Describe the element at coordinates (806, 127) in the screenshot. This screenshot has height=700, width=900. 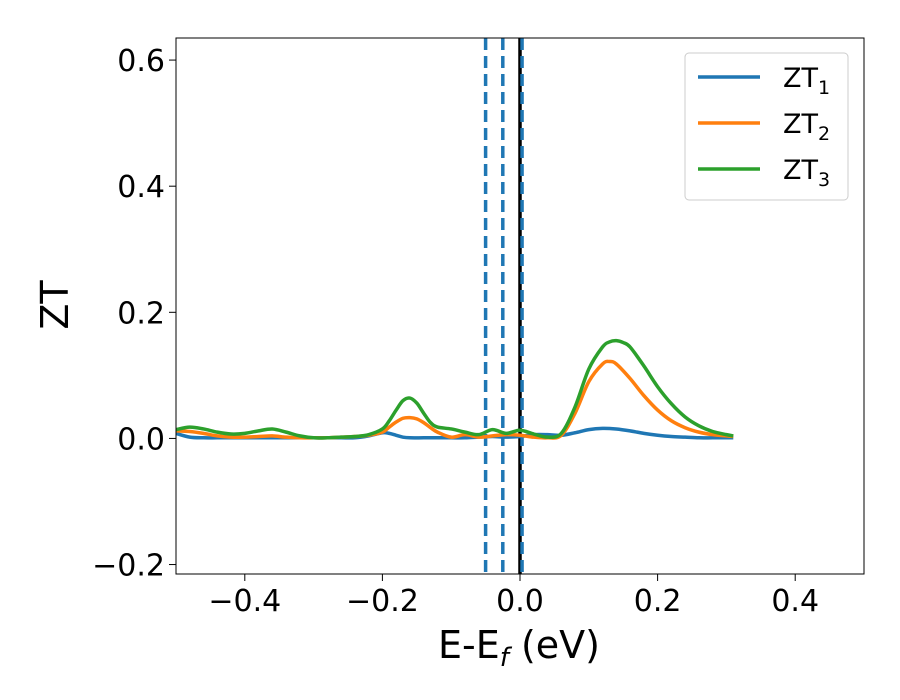
I see `legend-label-zt2: ZT2` at that location.